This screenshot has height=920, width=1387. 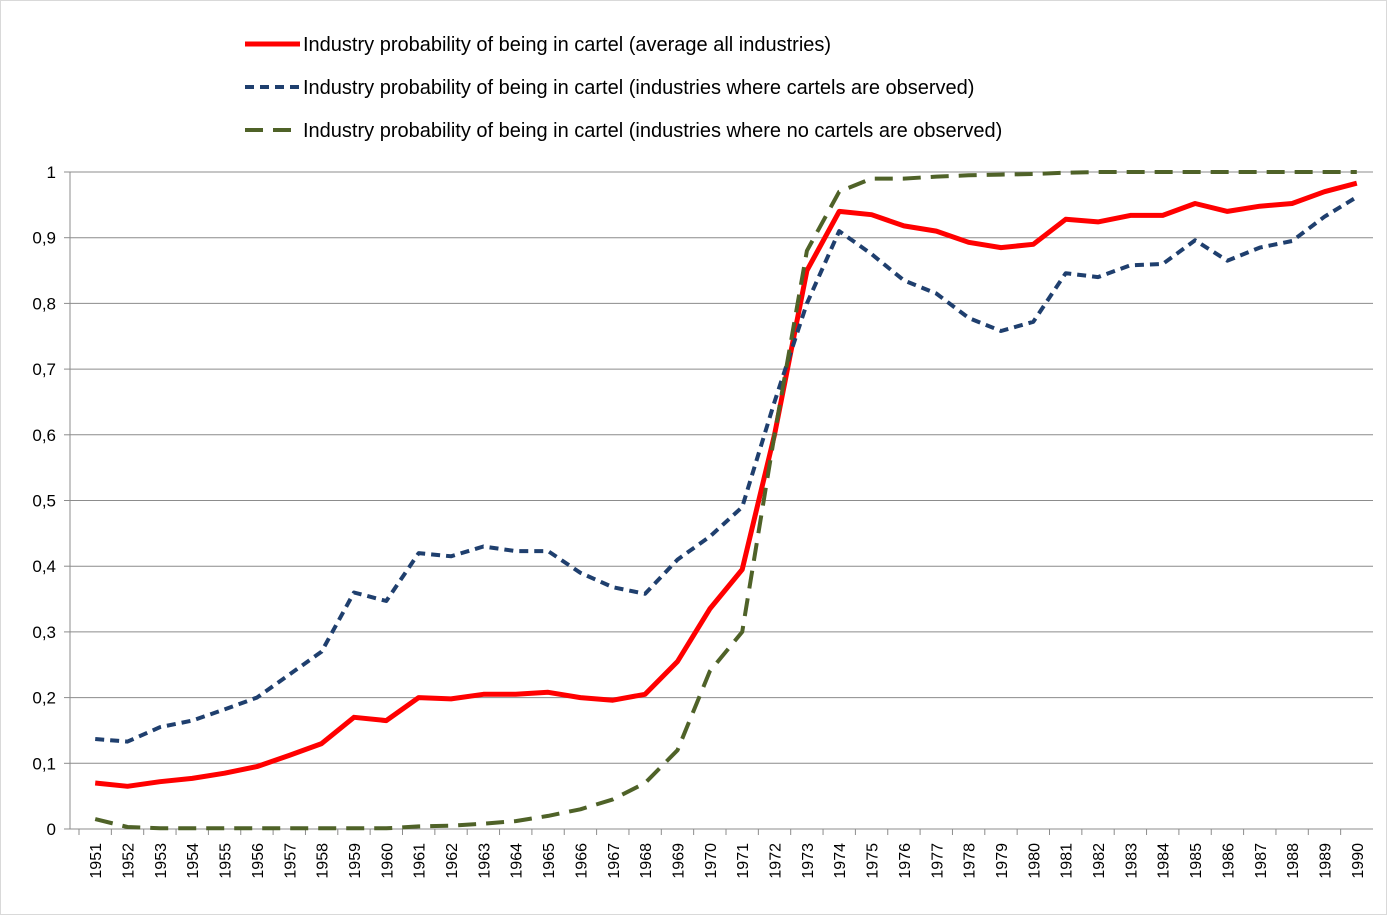 I want to click on x-tick-label: 1964, so click(x=517, y=861).